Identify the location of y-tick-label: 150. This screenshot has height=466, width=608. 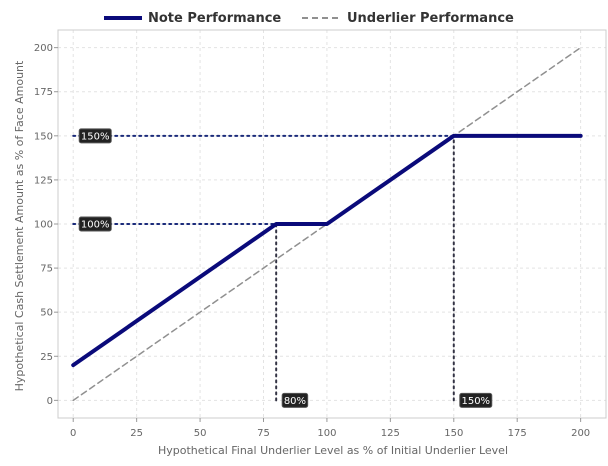
(43, 136).